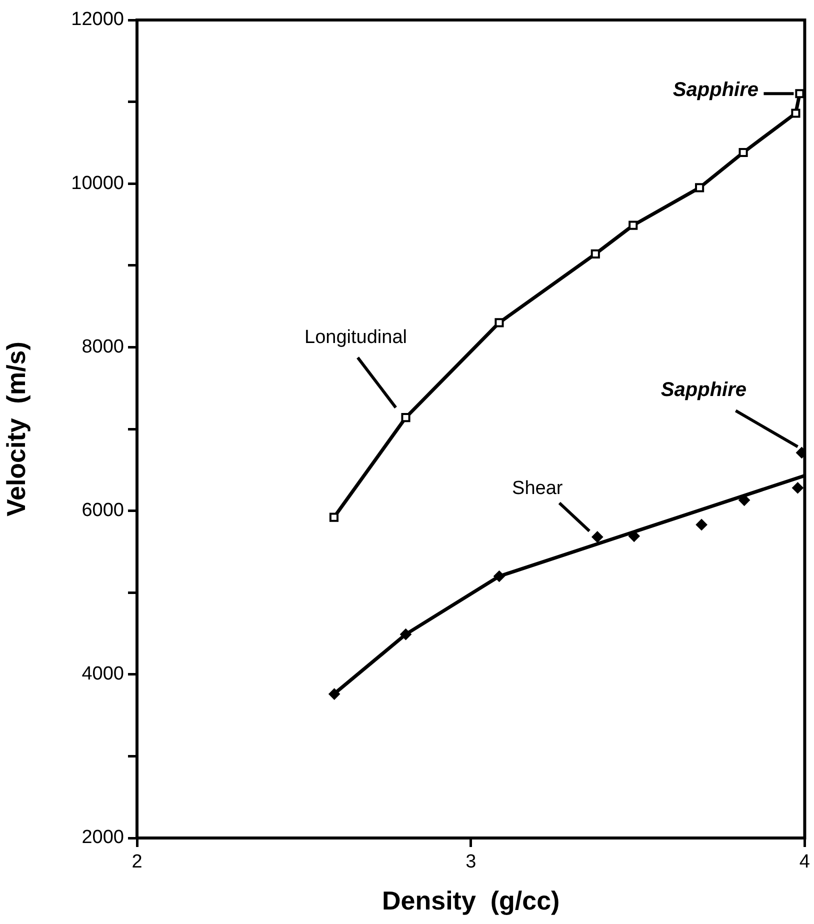 The height and width of the screenshot is (924, 814). Describe the element at coordinates (15, 429) in the screenshot. I see `y-axis-title: Velocity (m/s)` at that location.